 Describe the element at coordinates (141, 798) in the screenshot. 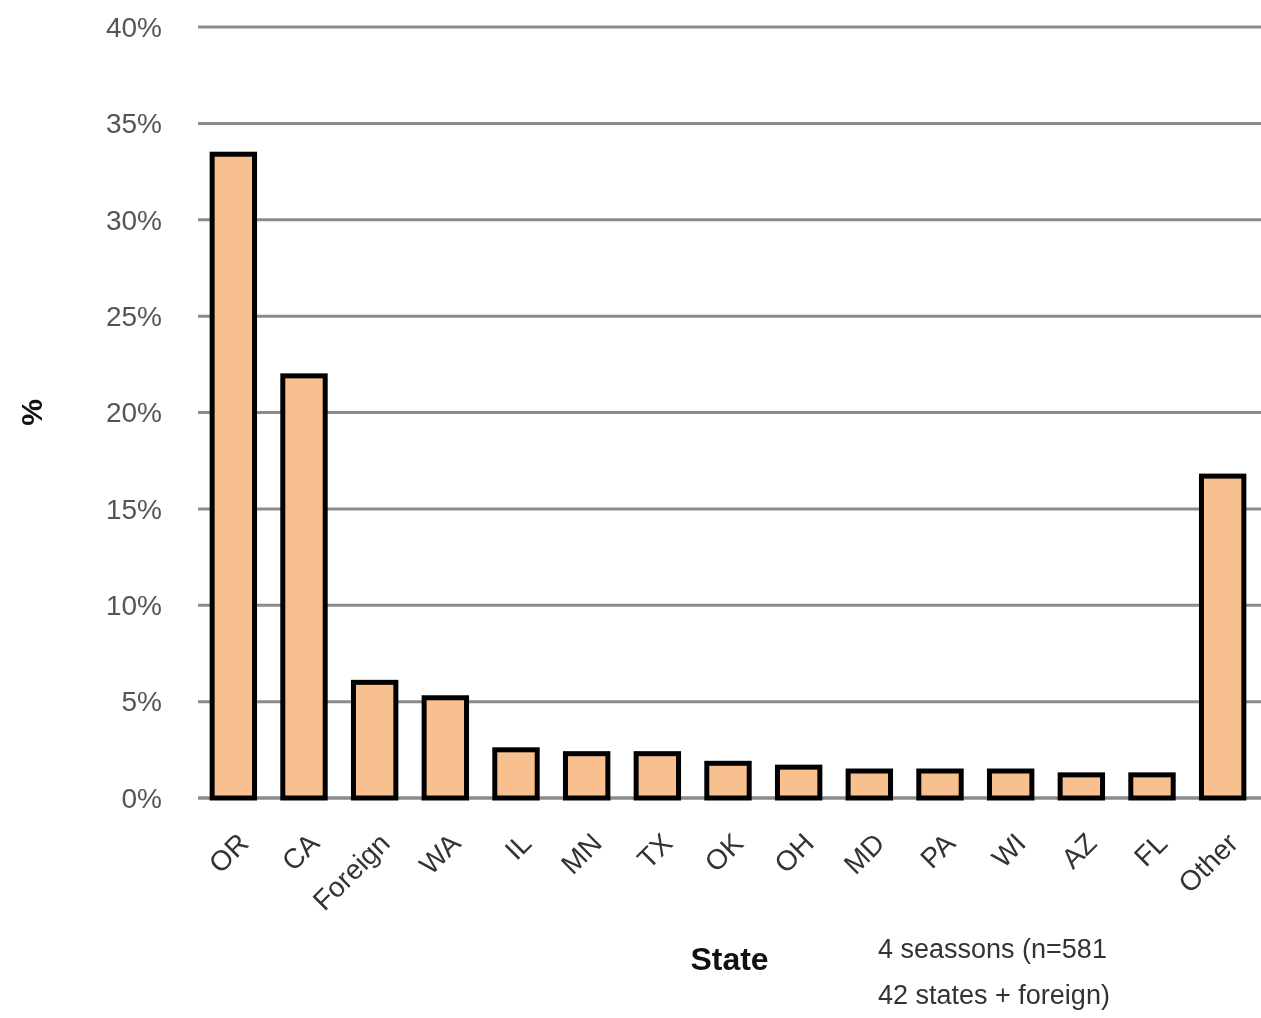

I see `y-tick-label: 0%` at that location.